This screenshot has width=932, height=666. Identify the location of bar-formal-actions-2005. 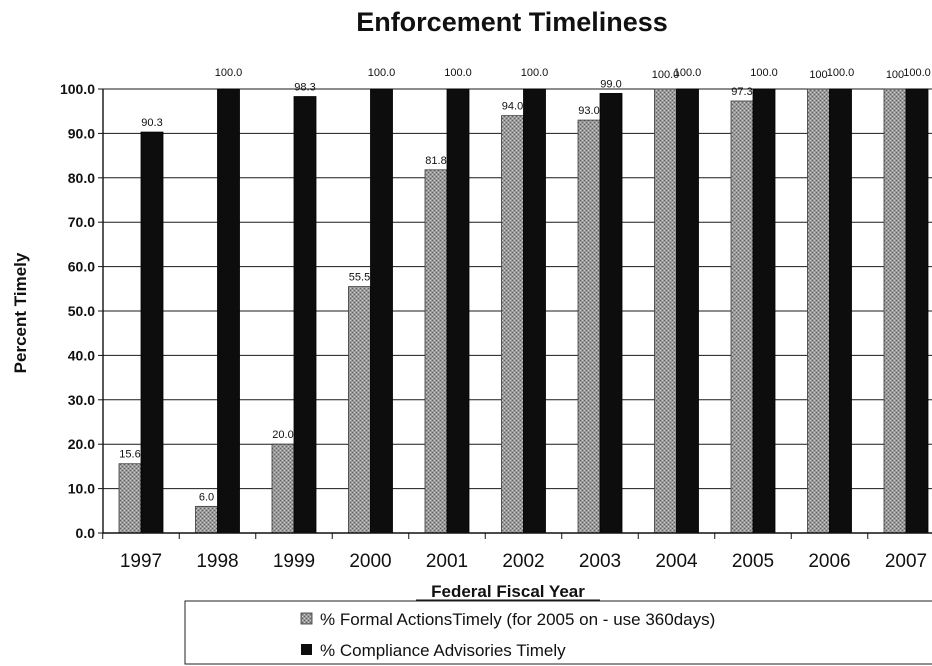
(742, 317).